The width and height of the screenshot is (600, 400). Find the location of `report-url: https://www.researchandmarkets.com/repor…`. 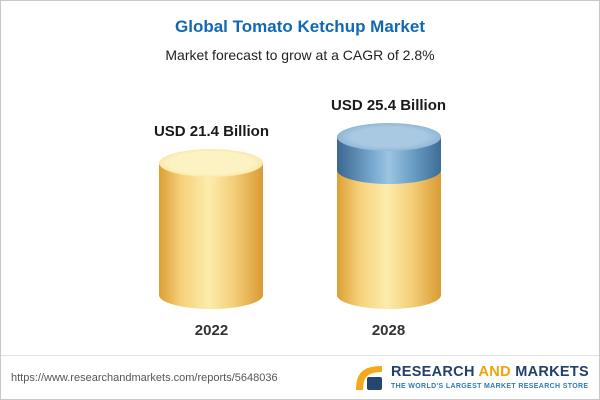

report-url: https://www.researchandmarkets.com/repor… is located at coordinates (144, 377).